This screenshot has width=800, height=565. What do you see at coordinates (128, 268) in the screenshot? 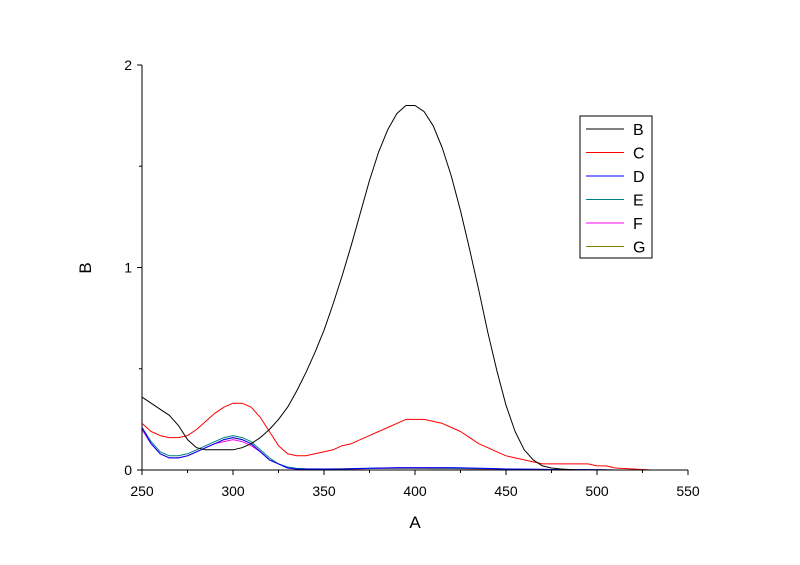
I see `y-tick-label: 1` at bounding box center [128, 268].